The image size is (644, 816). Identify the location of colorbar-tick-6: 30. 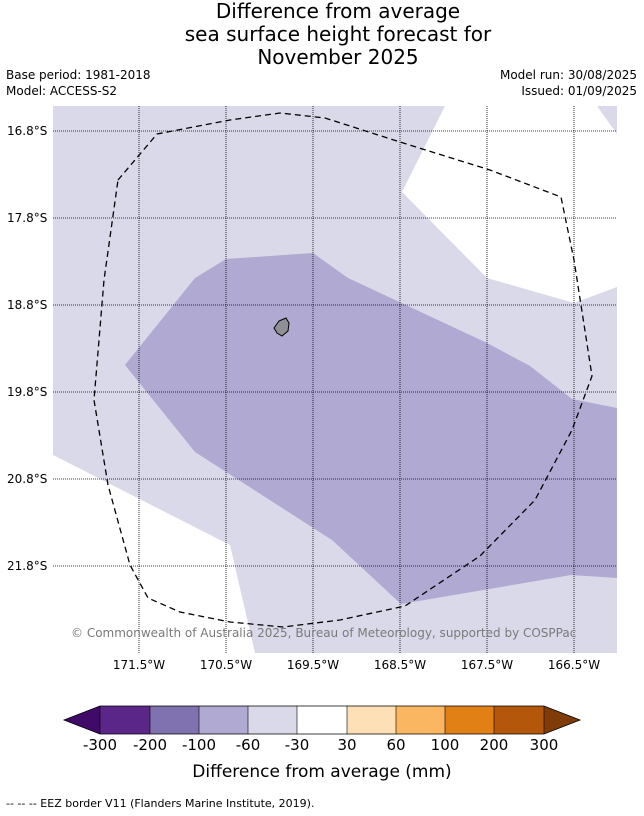
(347, 745).